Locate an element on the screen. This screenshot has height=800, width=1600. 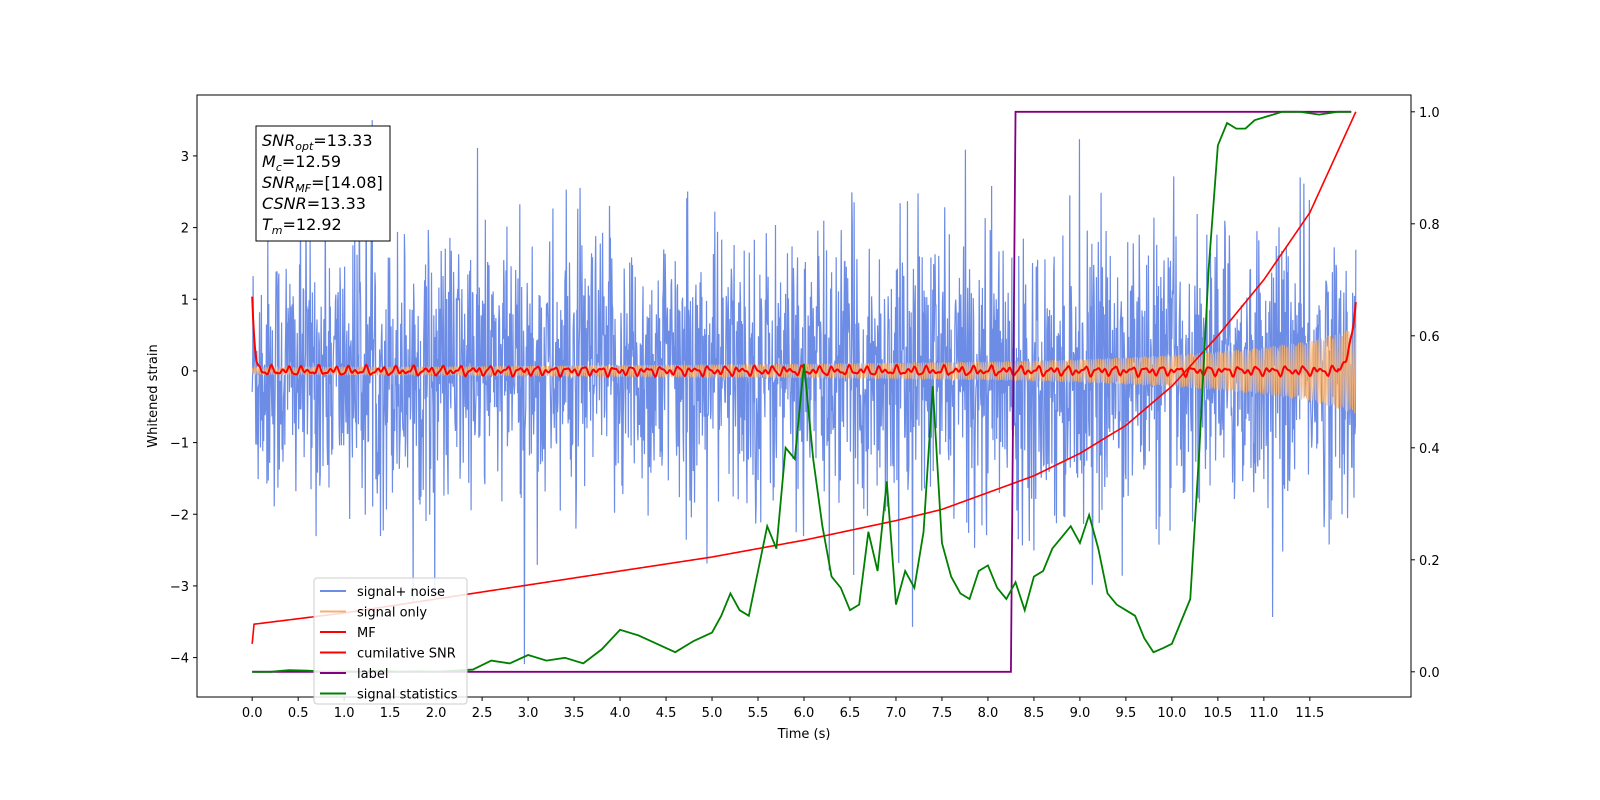
y-axis-ticks: 3 2 1 0 −1 −2 −3 −4 is located at coordinates (183, 408).